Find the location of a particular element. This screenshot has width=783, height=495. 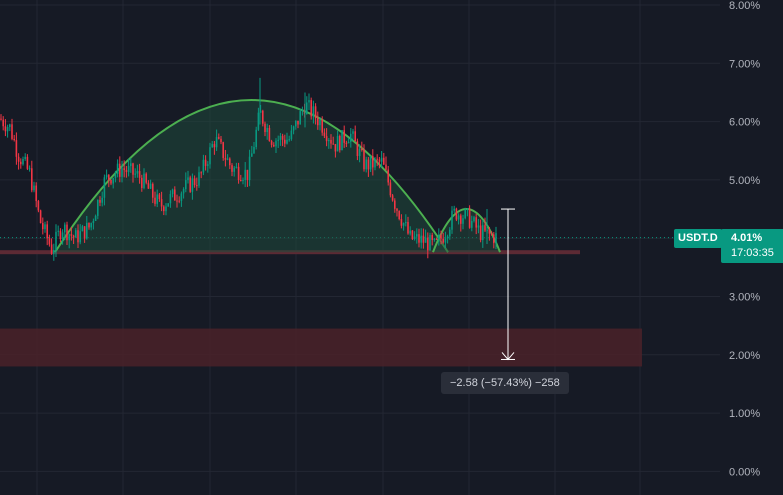

last-price-tag: 4.01% 17:03:35 is located at coordinates (752, 246).